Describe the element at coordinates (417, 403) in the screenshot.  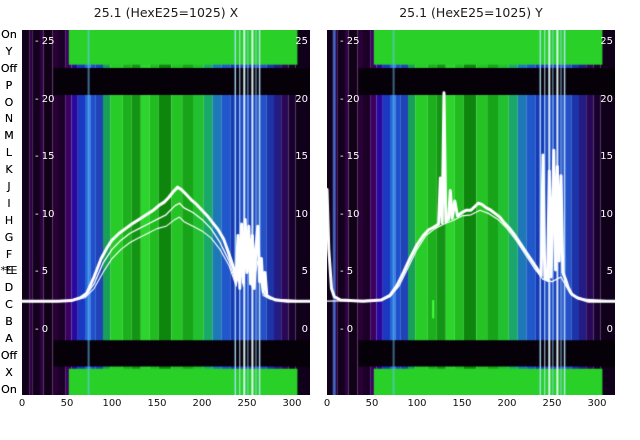
I see `x-tick-label: 100` at that location.